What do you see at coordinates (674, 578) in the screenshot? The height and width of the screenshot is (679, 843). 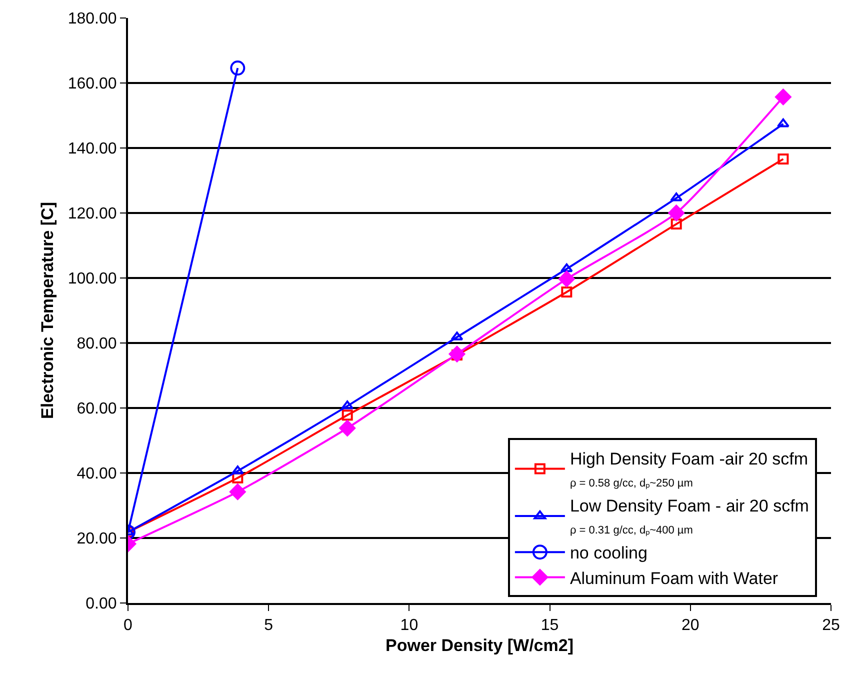 I see `legend-label: Aluminum Foam with Water` at bounding box center [674, 578].